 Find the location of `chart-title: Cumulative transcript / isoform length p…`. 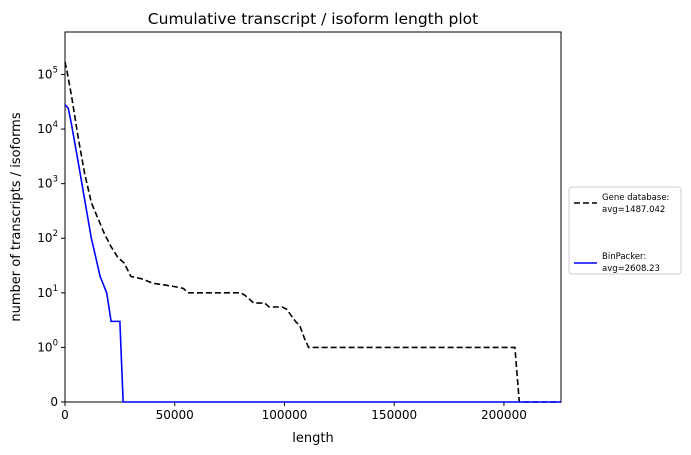

chart-title: Cumulative transcript / isoform length p… is located at coordinates (313, 19).